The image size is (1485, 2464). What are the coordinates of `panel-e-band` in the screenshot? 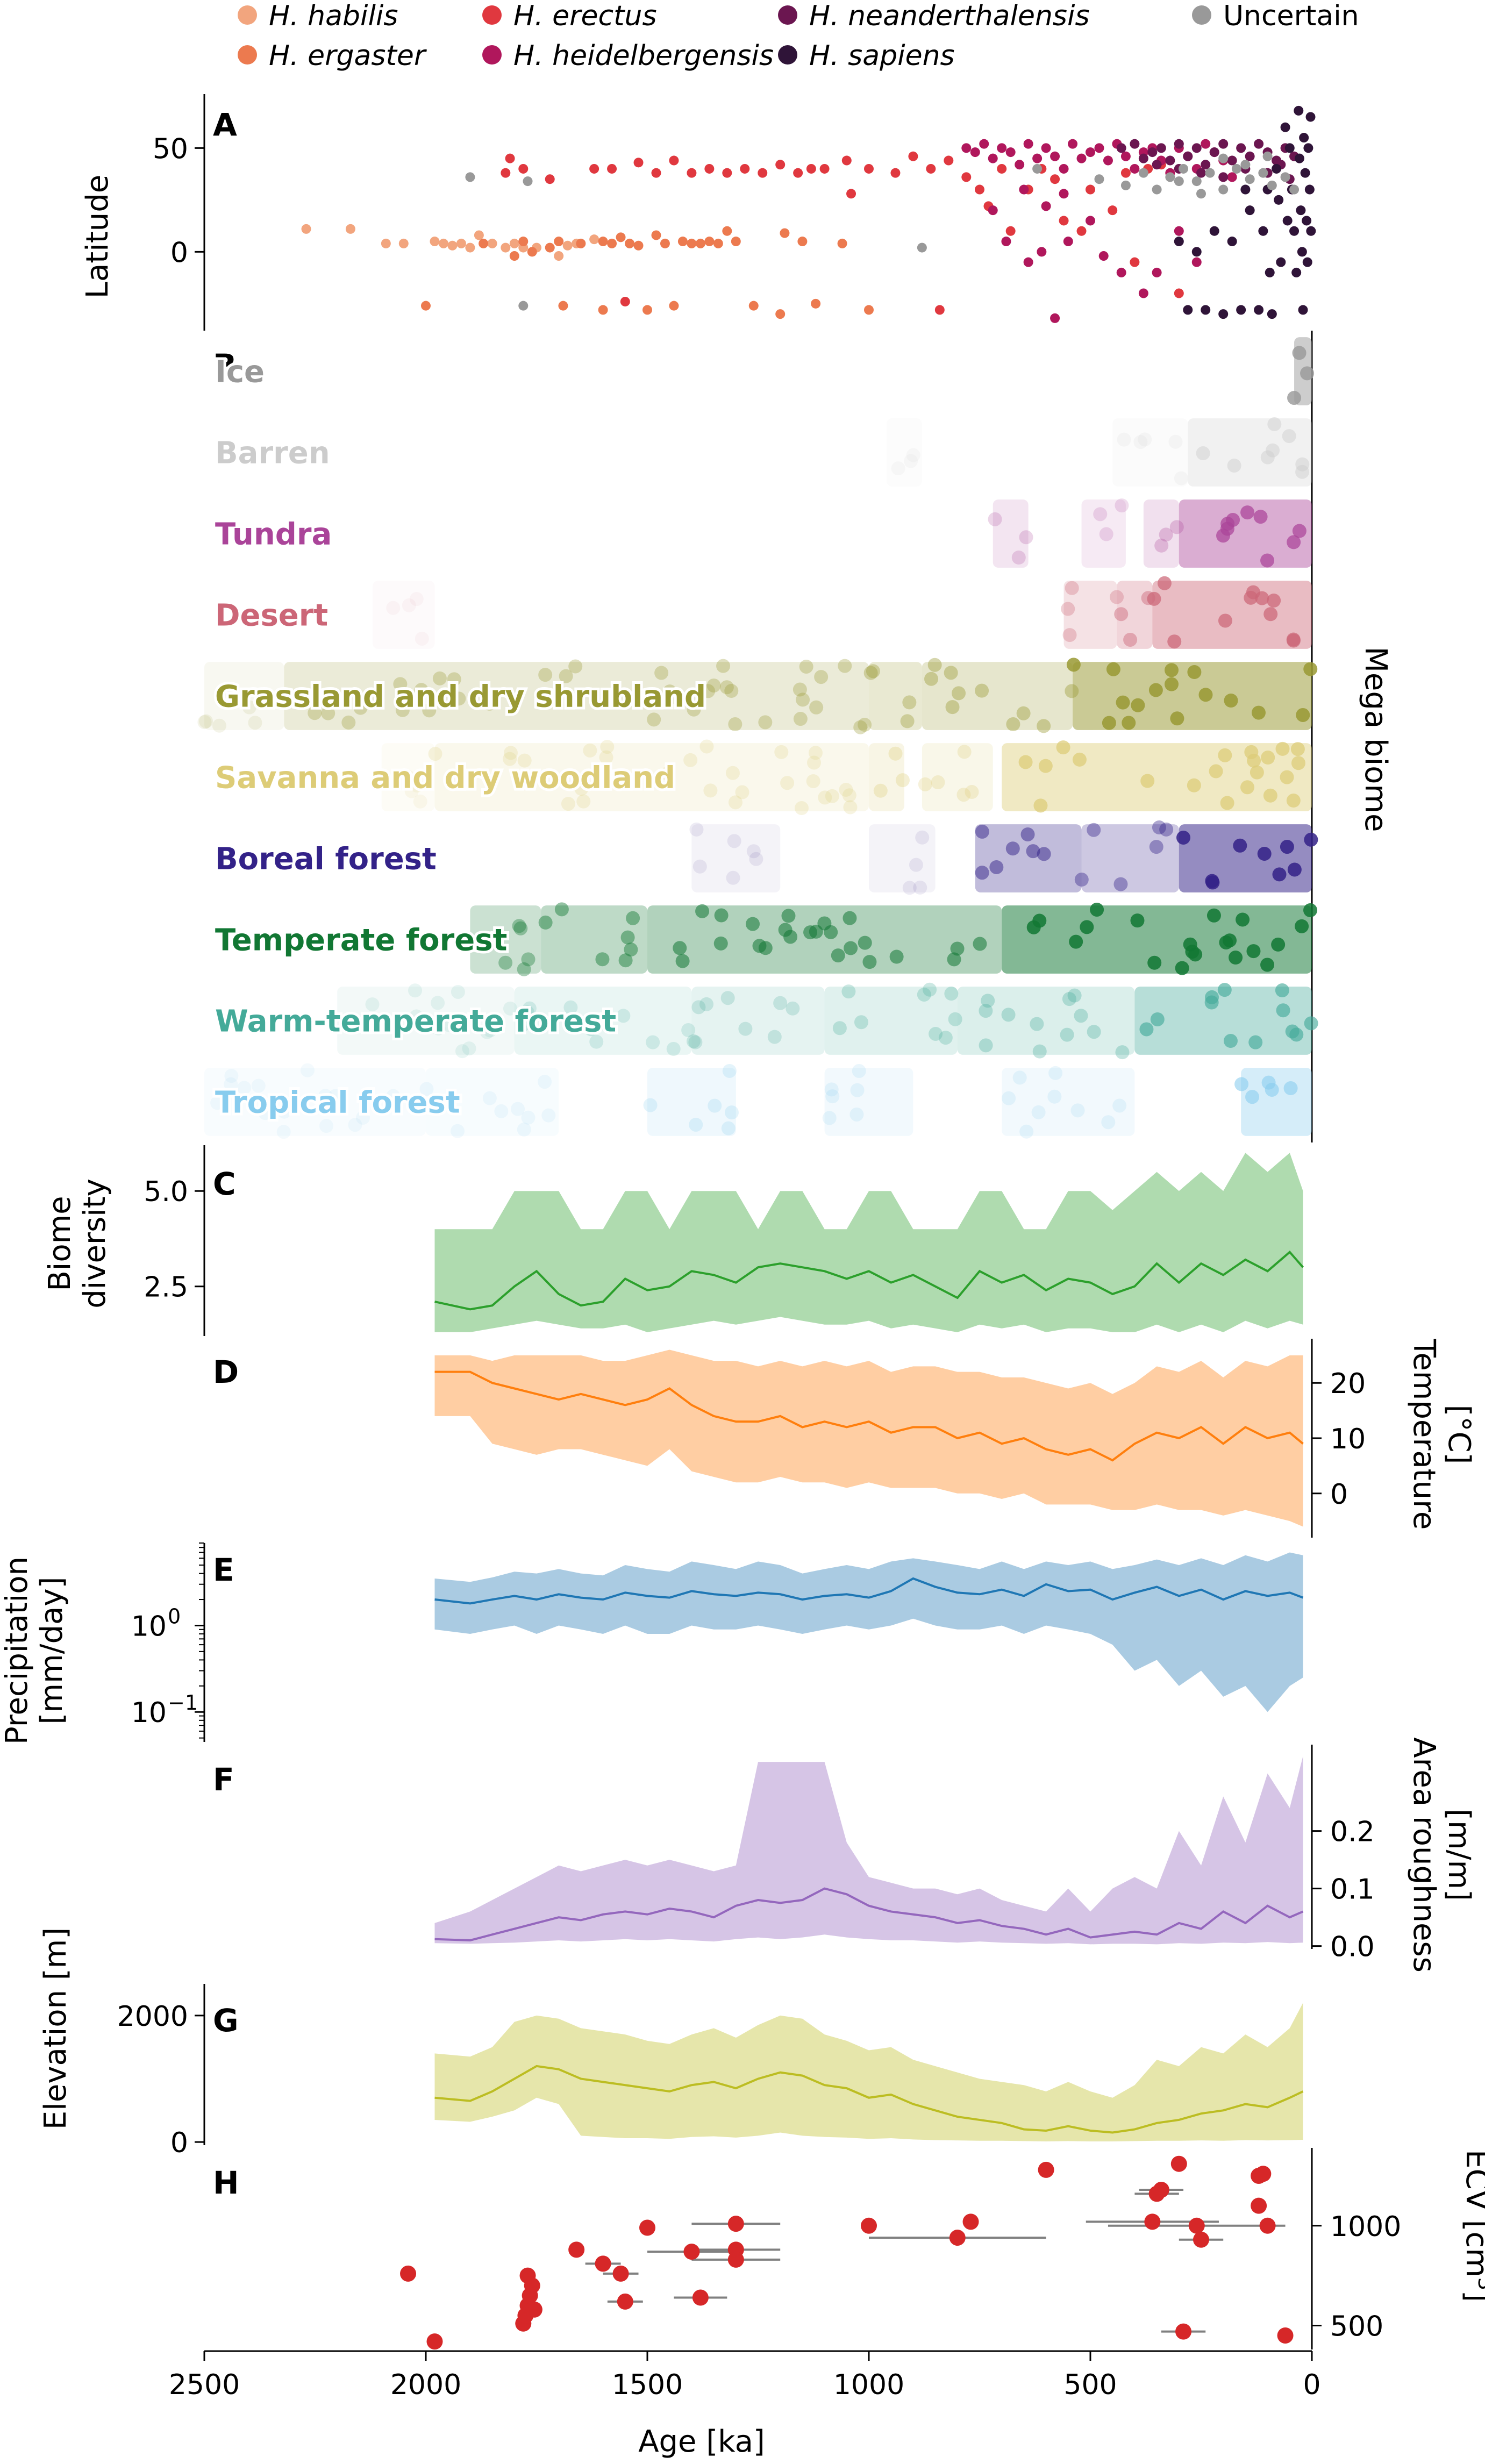 It's located at (869, 1632).